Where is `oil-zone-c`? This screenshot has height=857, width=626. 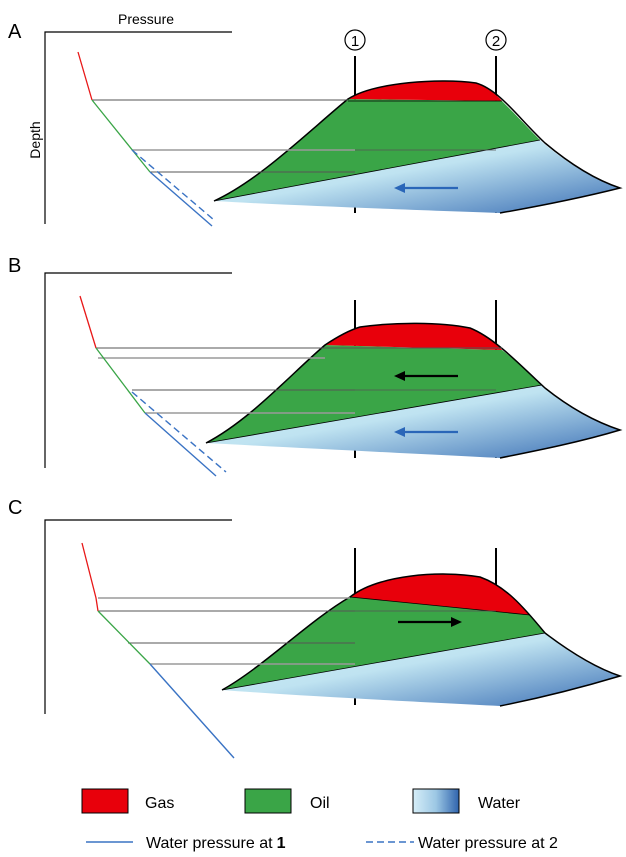
oil-zone-c is located at coordinates (383, 643).